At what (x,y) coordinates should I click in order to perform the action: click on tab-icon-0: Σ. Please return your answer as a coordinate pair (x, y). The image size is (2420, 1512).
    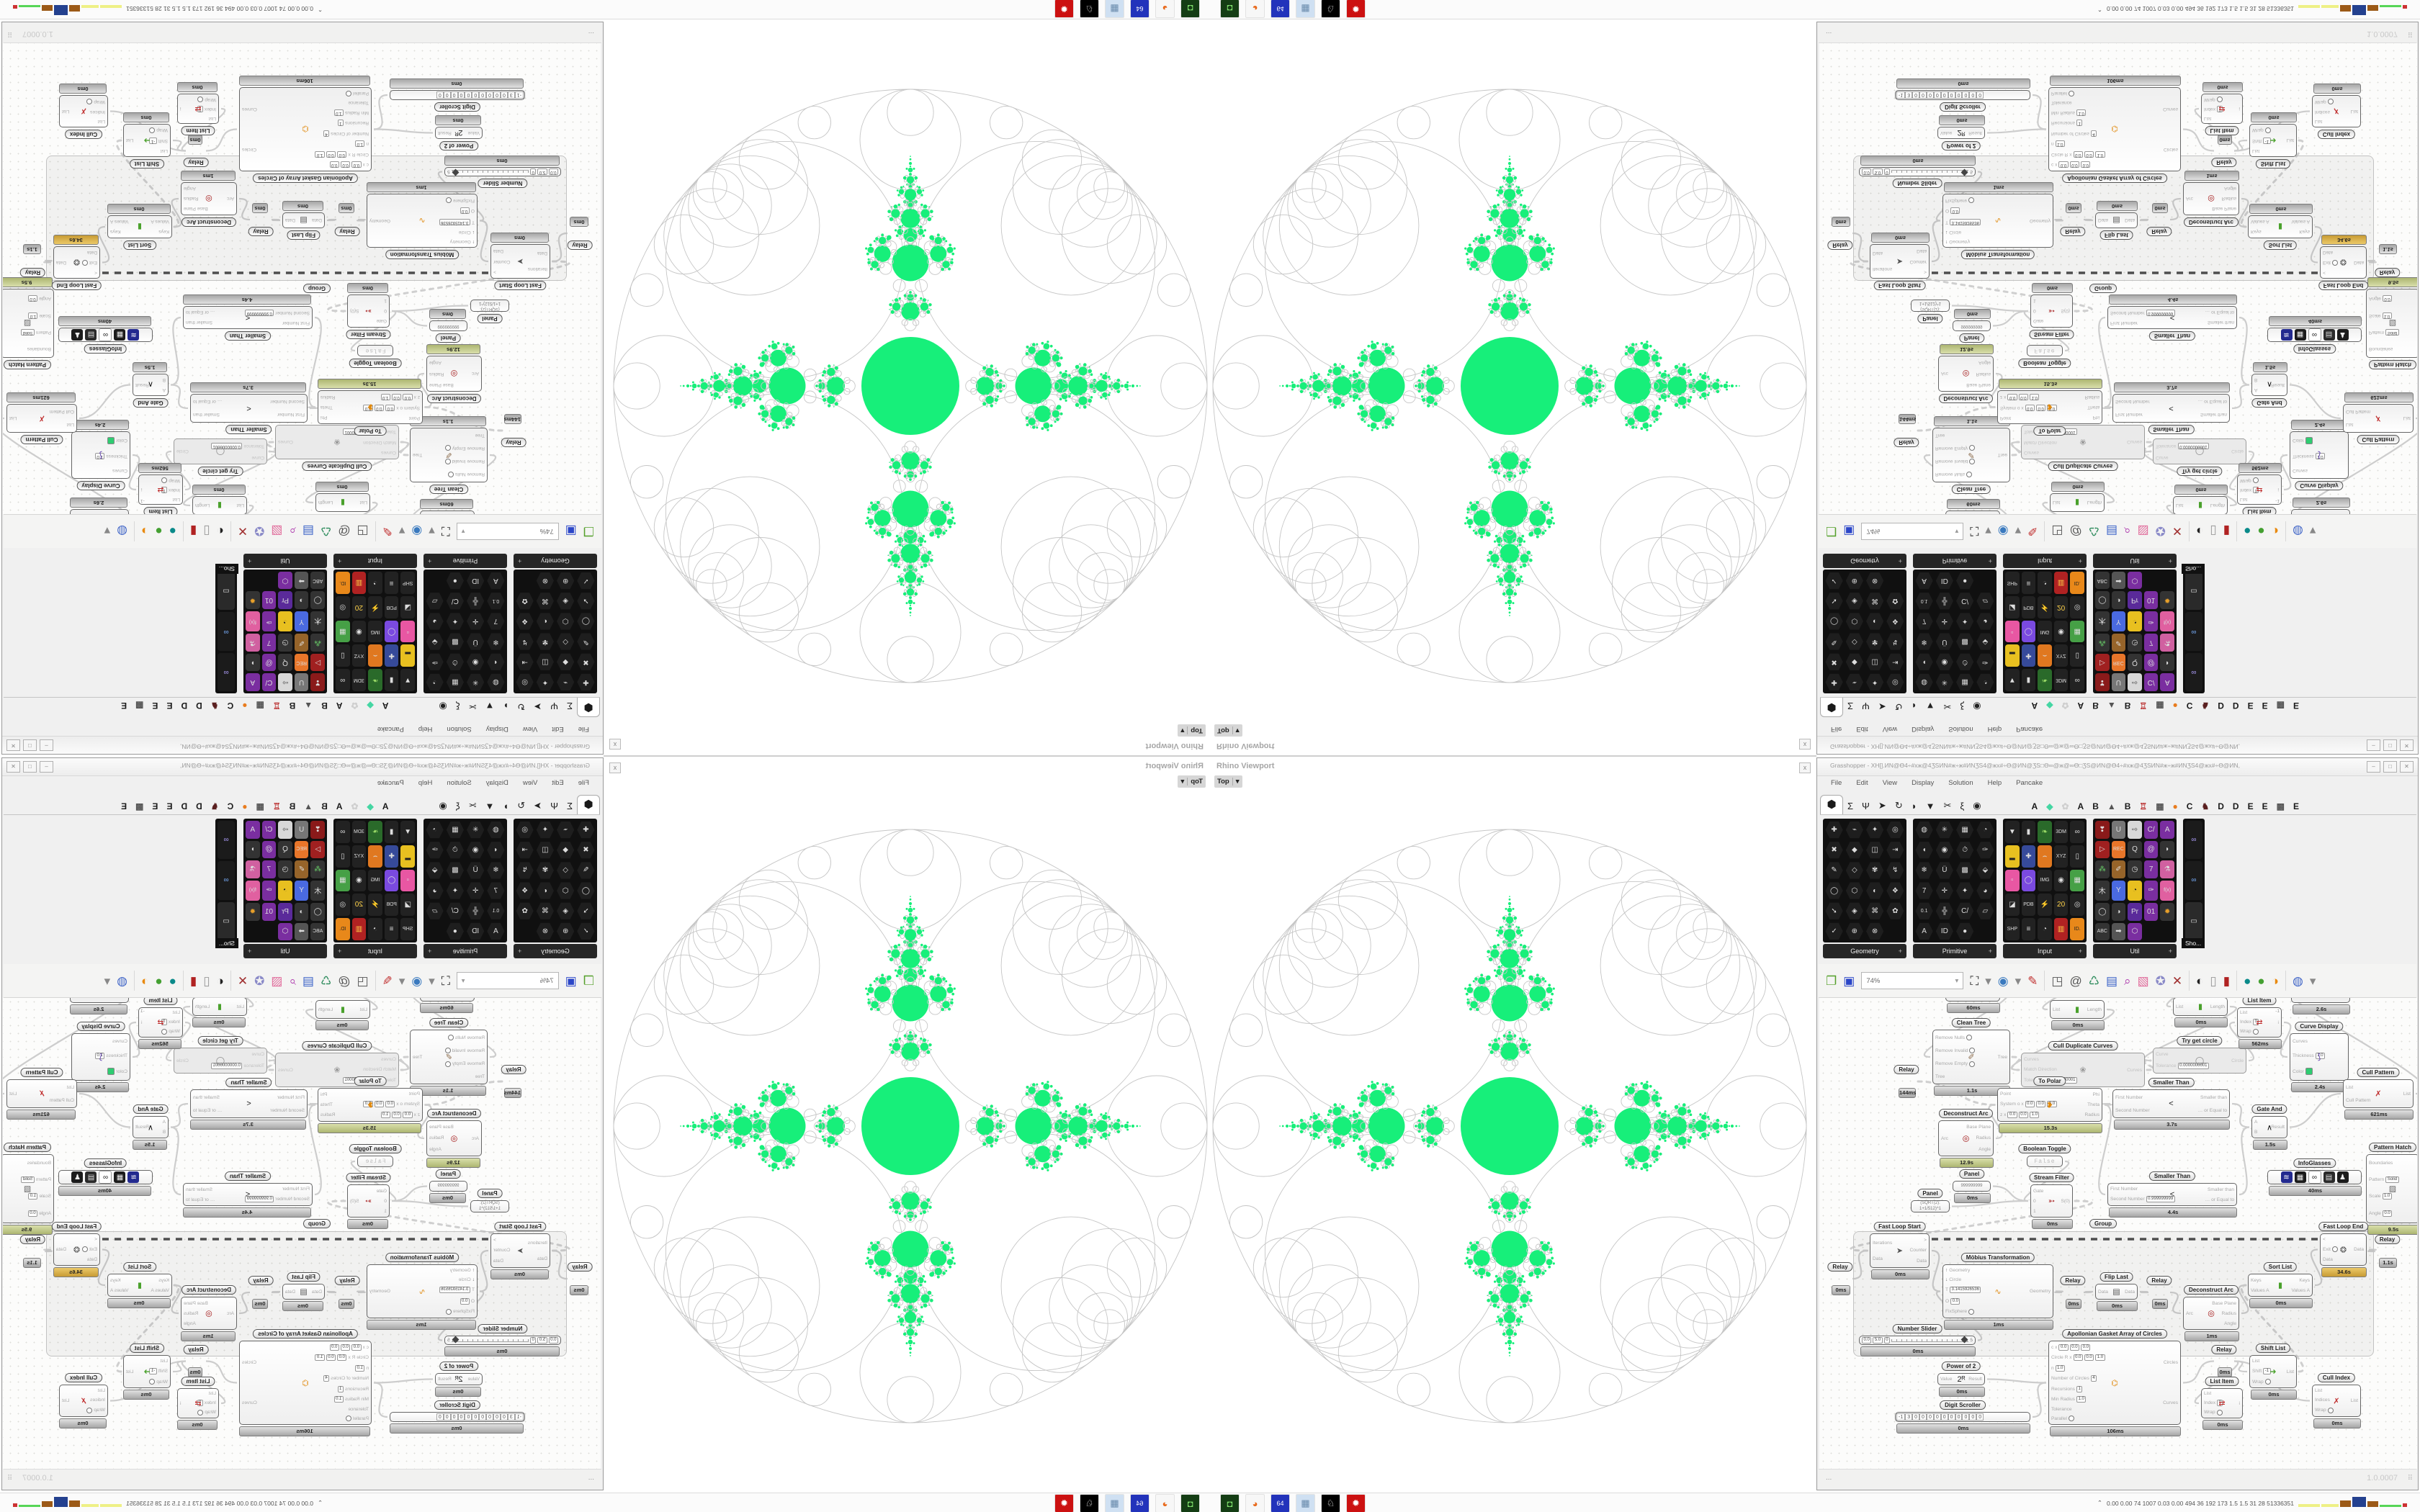
    Looking at the image, I should click on (1850, 706).